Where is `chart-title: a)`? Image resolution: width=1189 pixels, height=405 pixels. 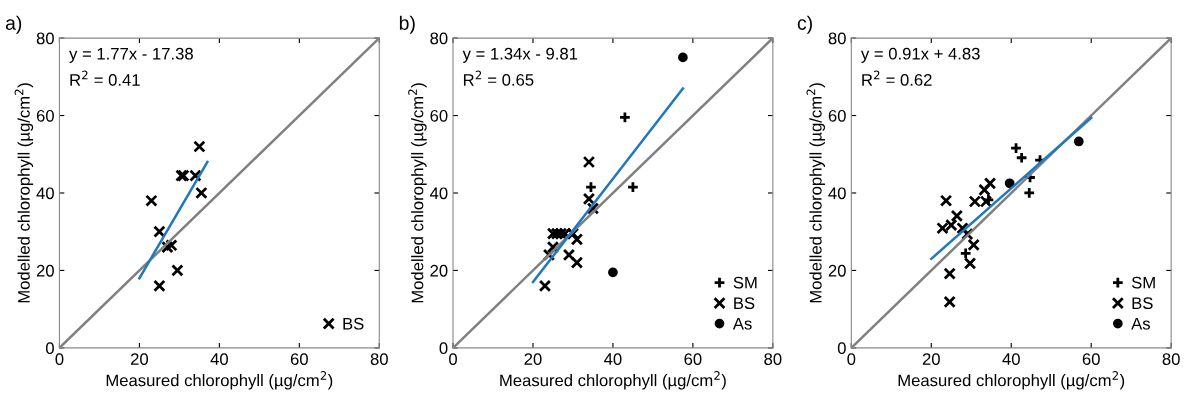 chart-title: a) is located at coordinates (13, 24).